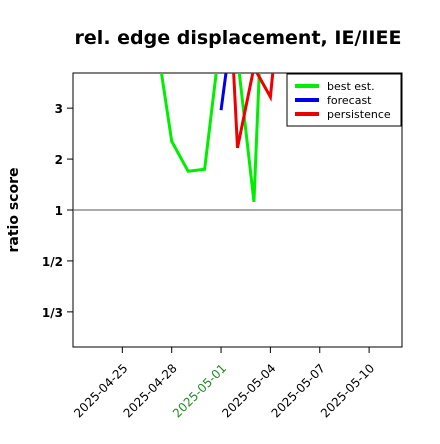 The image size is (440, 444). Describe the element at coordinates (14, 210) in the screenshot. I see `y-axis-label: ratio score` at that location.